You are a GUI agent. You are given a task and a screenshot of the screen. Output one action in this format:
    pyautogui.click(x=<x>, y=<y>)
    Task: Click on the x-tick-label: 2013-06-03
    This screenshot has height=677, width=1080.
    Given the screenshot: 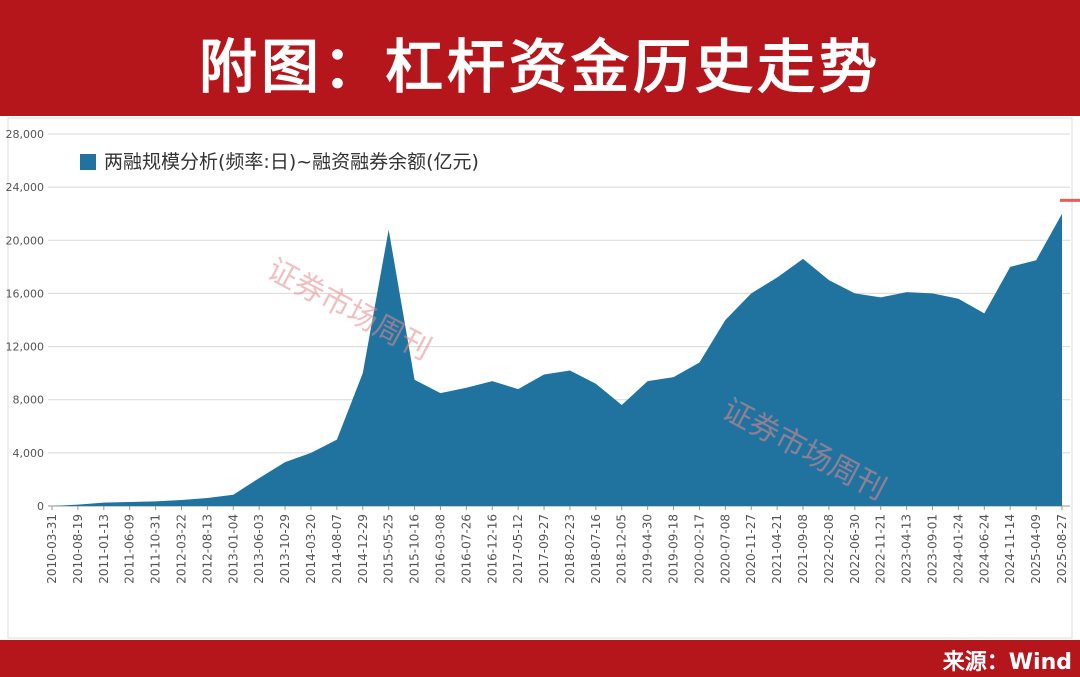 What is the action you would take?
    pyautogui.click(x=259, y=549)
    